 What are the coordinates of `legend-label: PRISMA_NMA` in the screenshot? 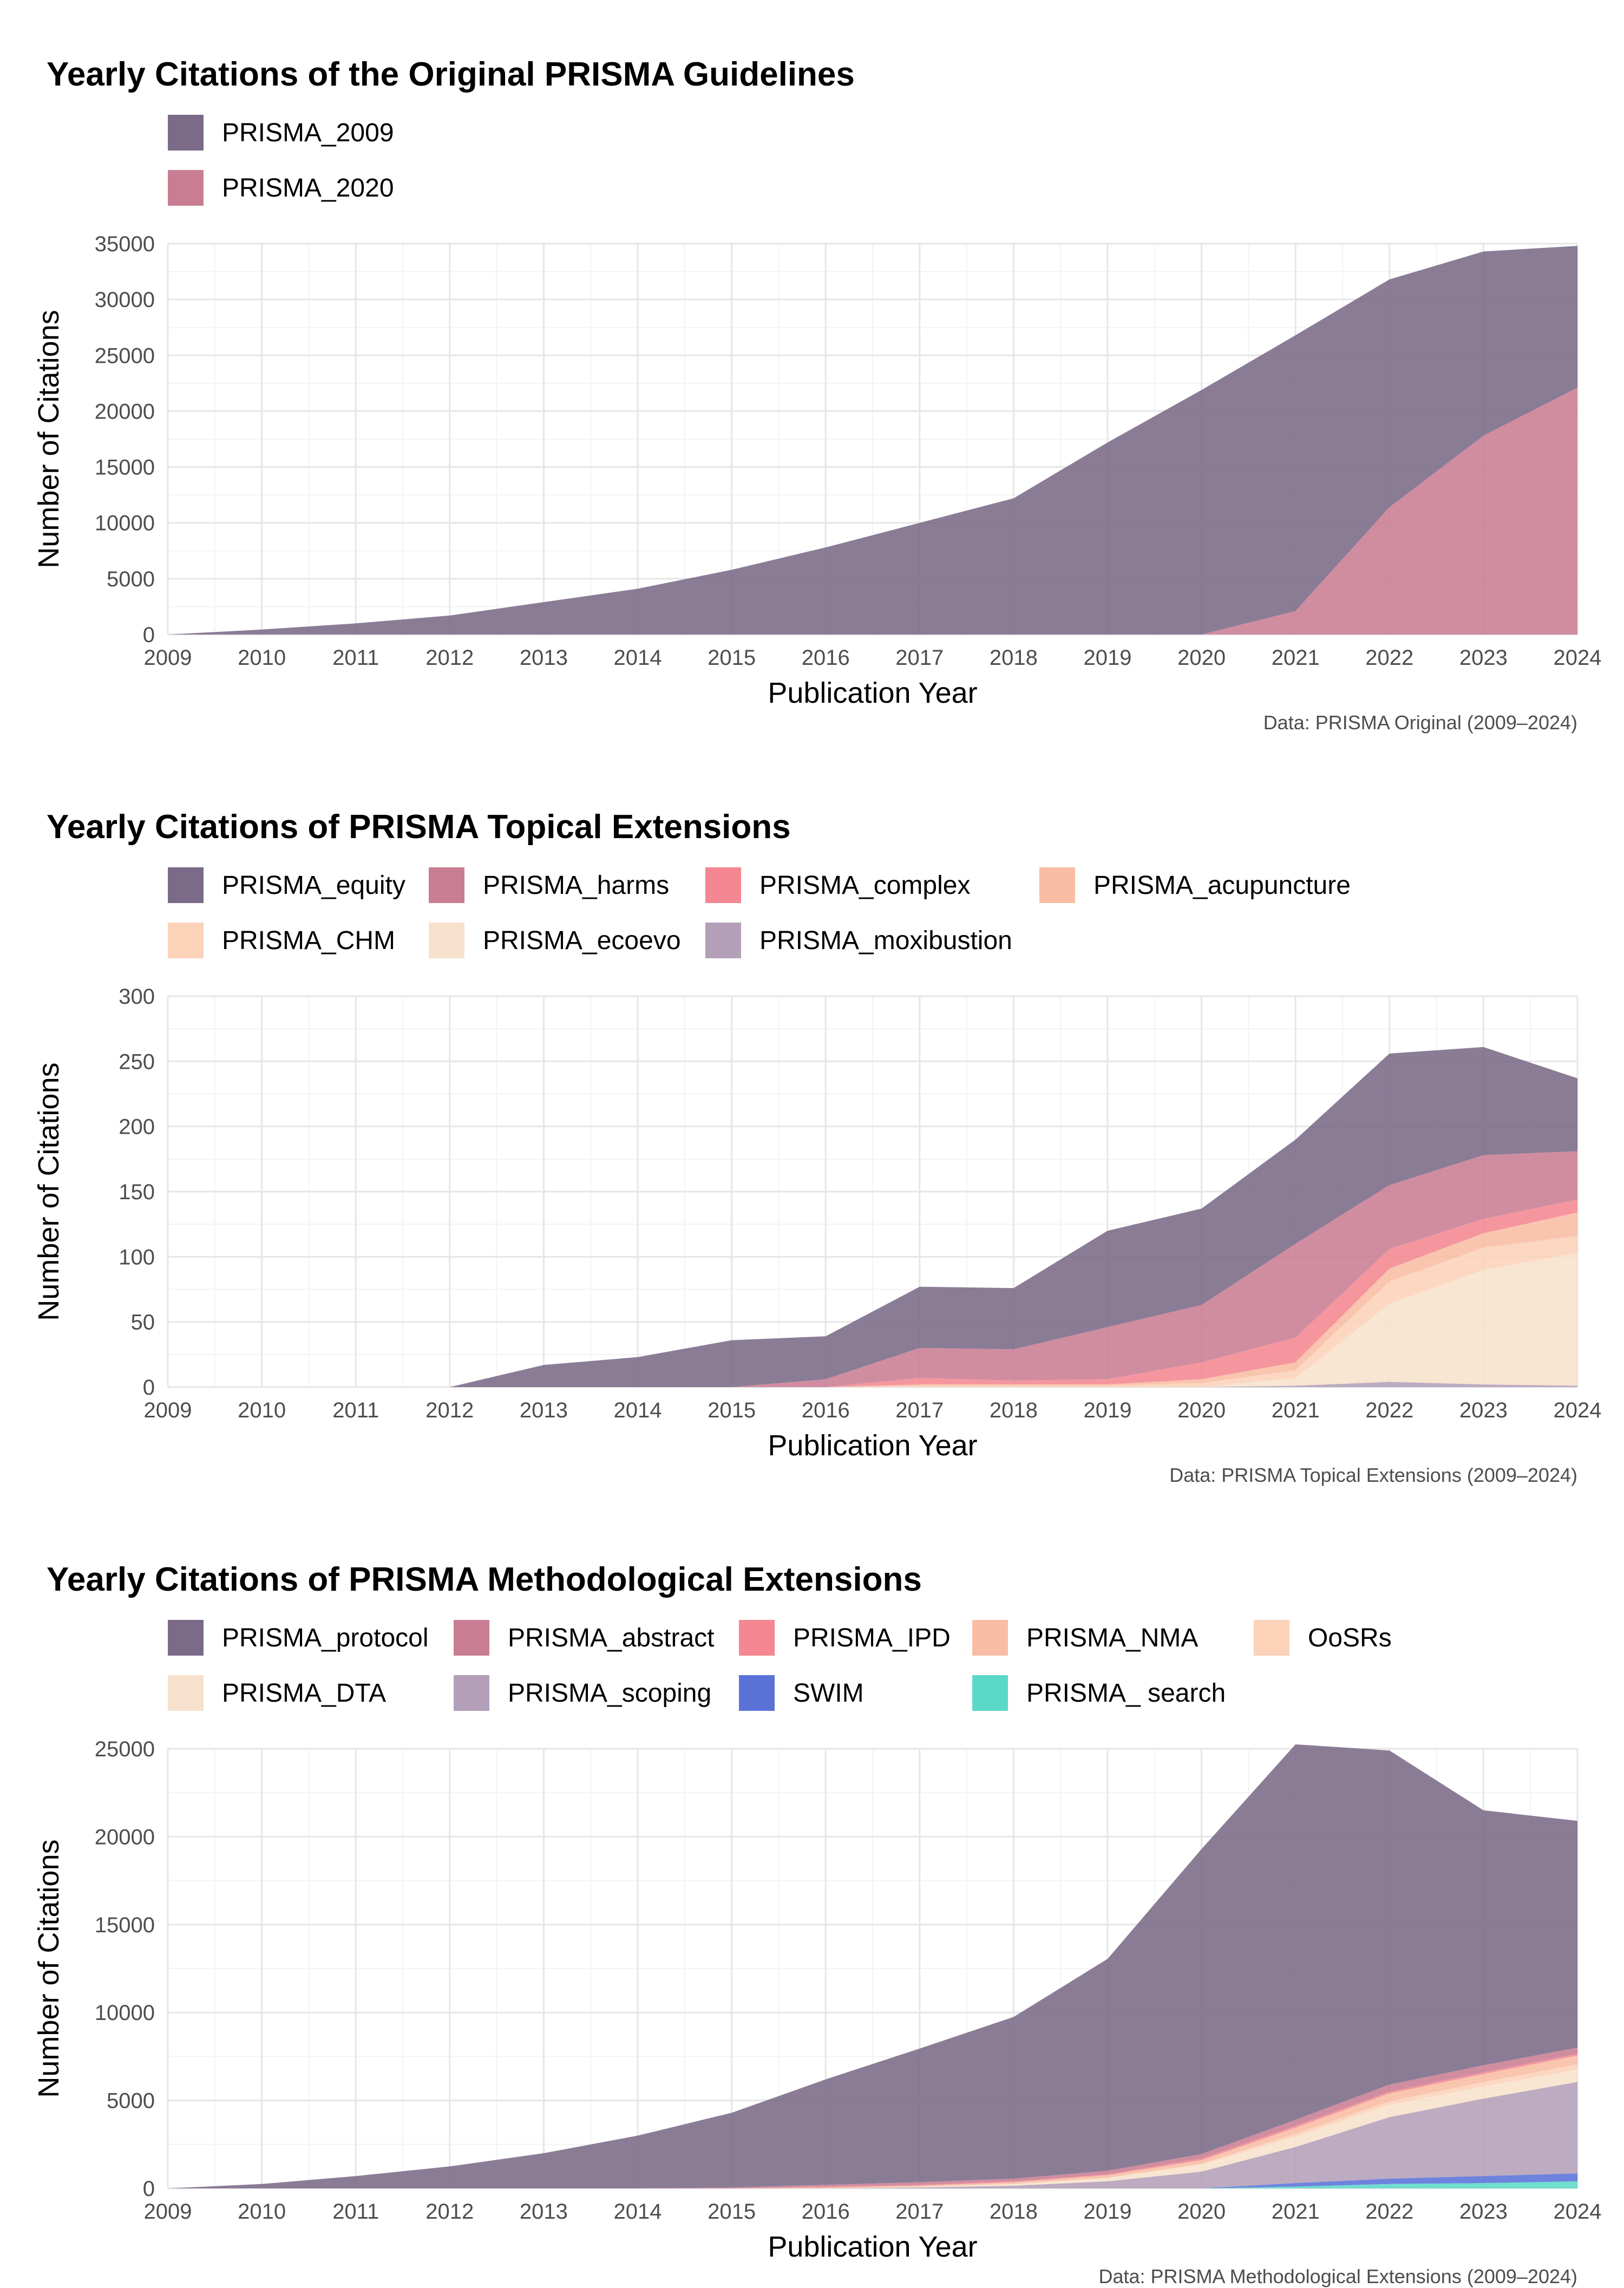 It's located at (1113, 1637).